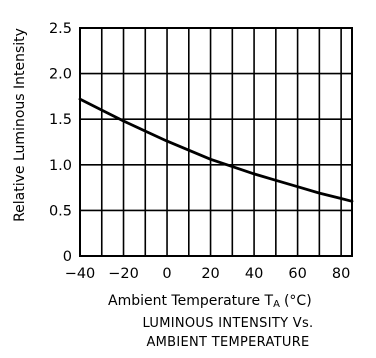 The image size is (376, 358). What do you see at coordinates (228, 323) in the screenshot?
I see `caption-line-1: LUMINOUS INTENSITY Vs.` at bounding box center [228, 323].